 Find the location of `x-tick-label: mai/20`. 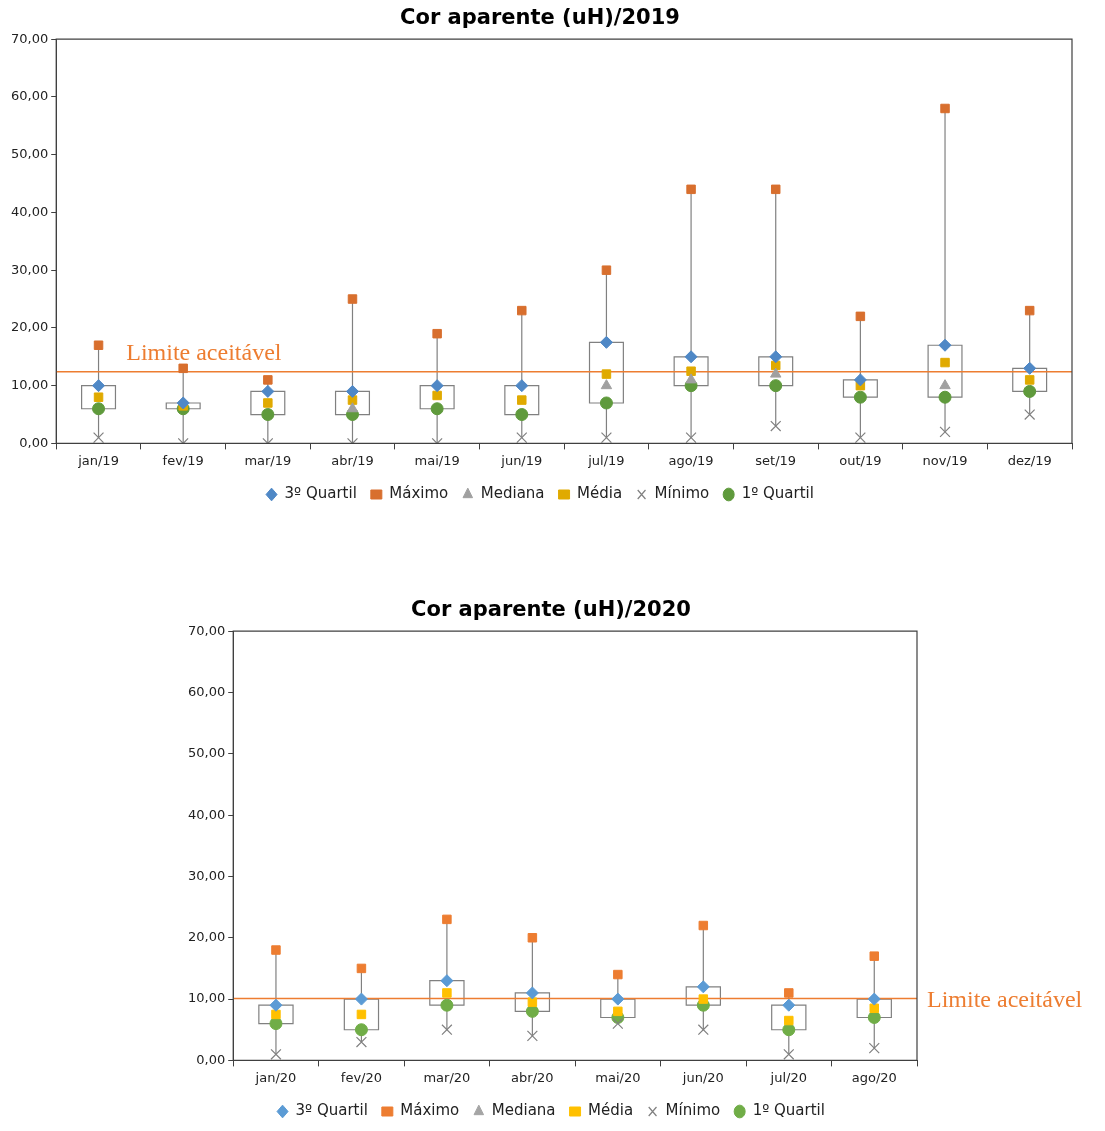

x-tick-label: mai/20 is located at coordinates (618, 1077).